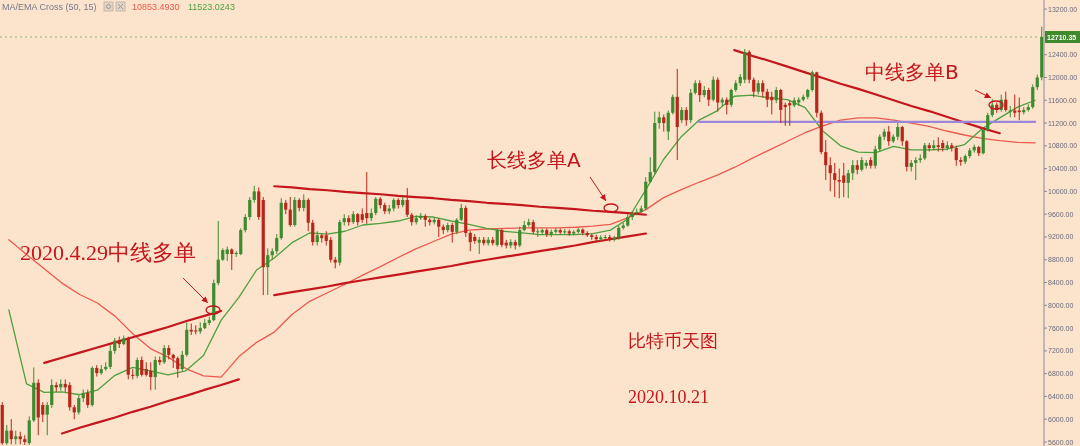 The height and width of the screenshot is (446, 1080). I want to click on annotation: 2020.4.29中线多单, so click(108, 252).